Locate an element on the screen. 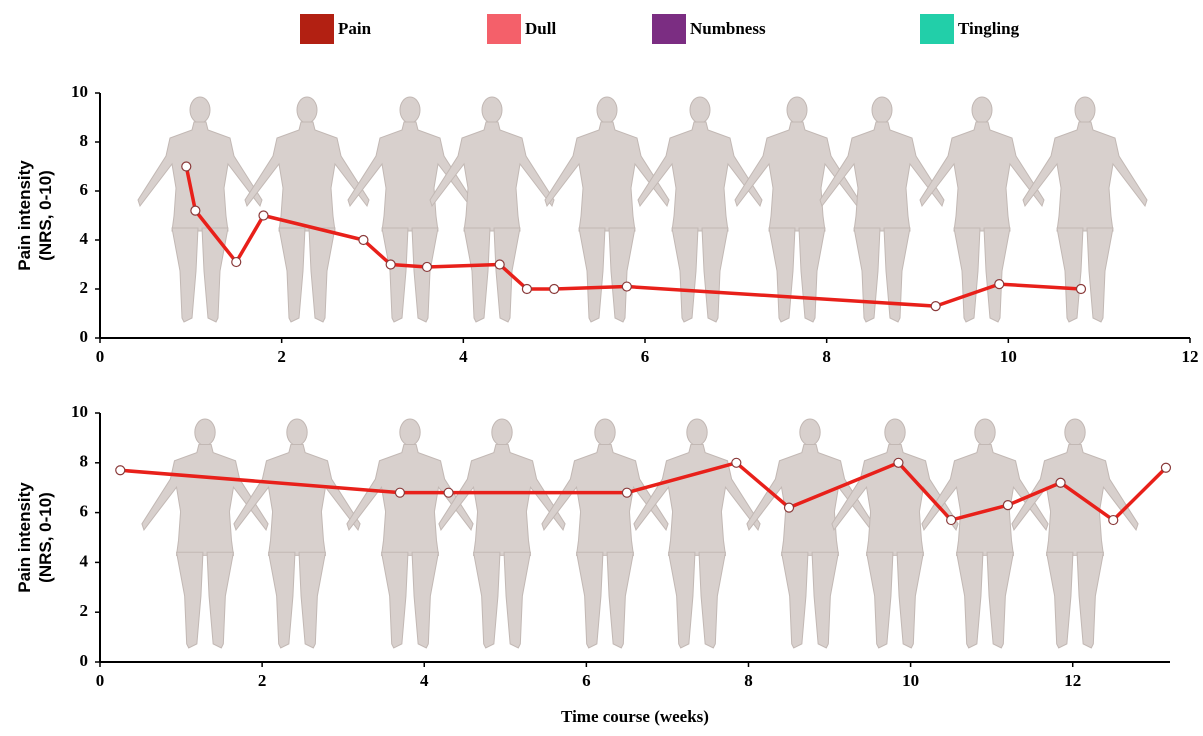  legend-label: Numbness is located at coordinates (728, 28).